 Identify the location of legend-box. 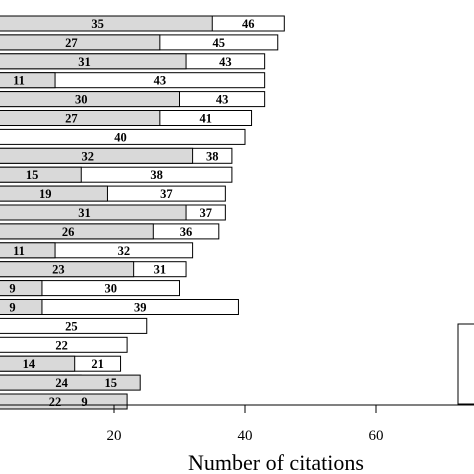
(465, 364).